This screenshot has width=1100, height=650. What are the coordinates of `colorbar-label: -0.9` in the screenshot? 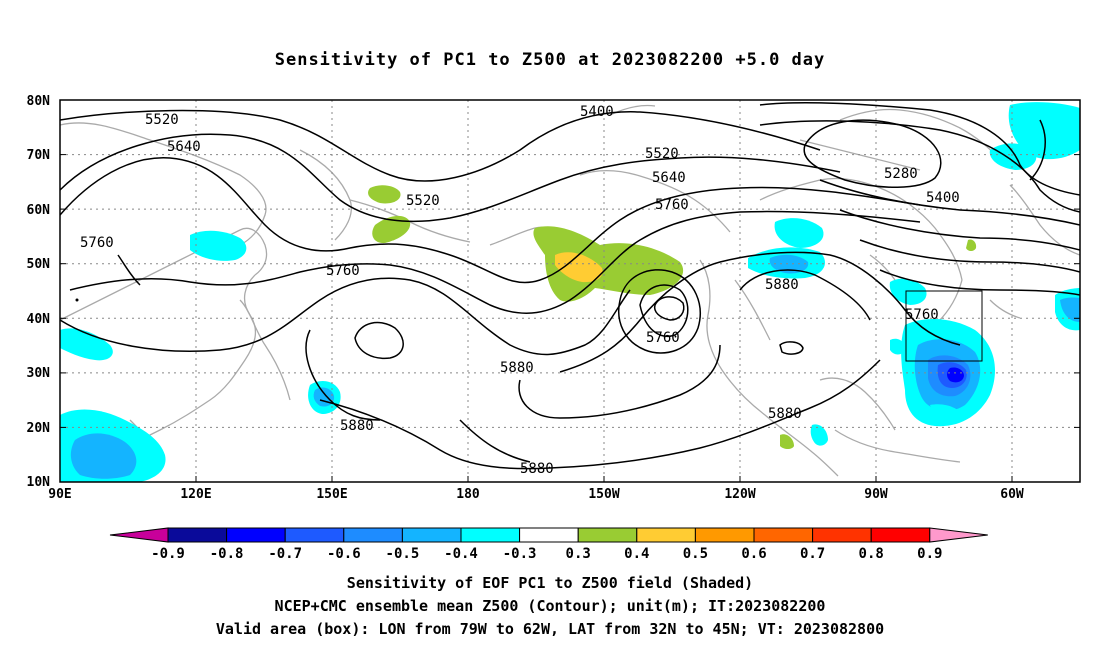 It's located at (168, 554).